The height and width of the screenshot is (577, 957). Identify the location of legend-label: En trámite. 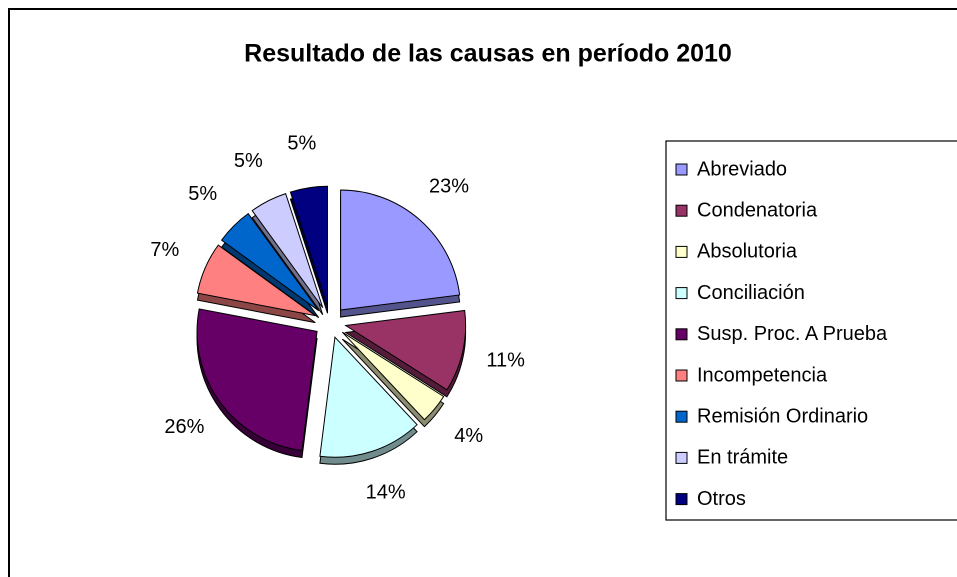
(742, 458).